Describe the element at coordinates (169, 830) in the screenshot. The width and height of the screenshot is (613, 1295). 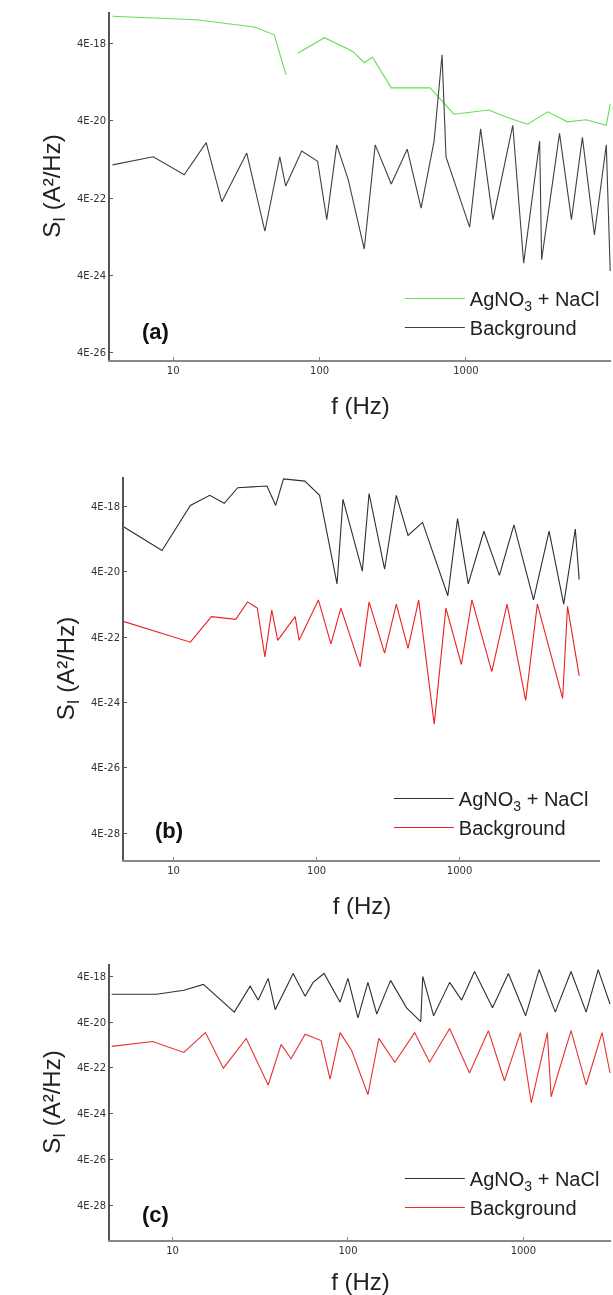
I see `annotation: (b)` at that location.